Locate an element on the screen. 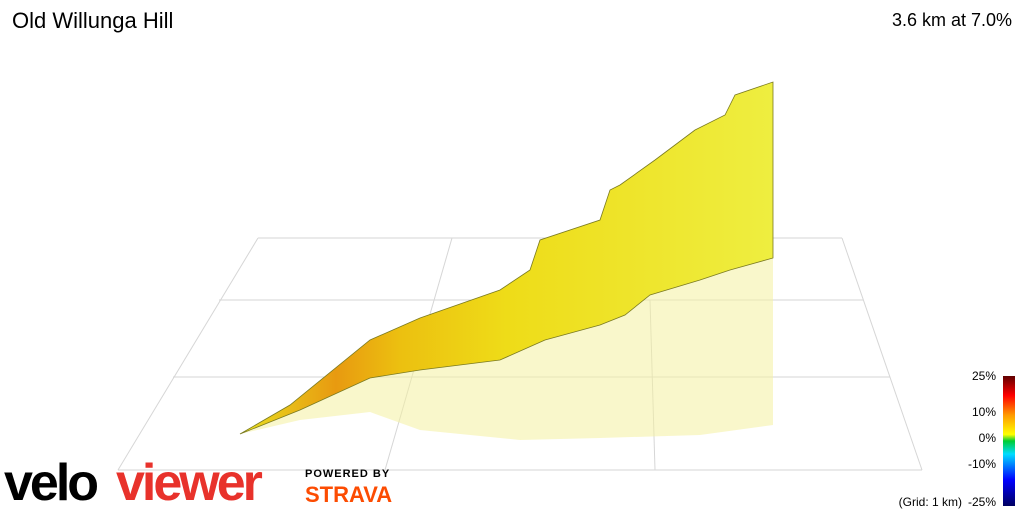  grid-note: (Grid: 1 km) is located at coordinates (930, 502).